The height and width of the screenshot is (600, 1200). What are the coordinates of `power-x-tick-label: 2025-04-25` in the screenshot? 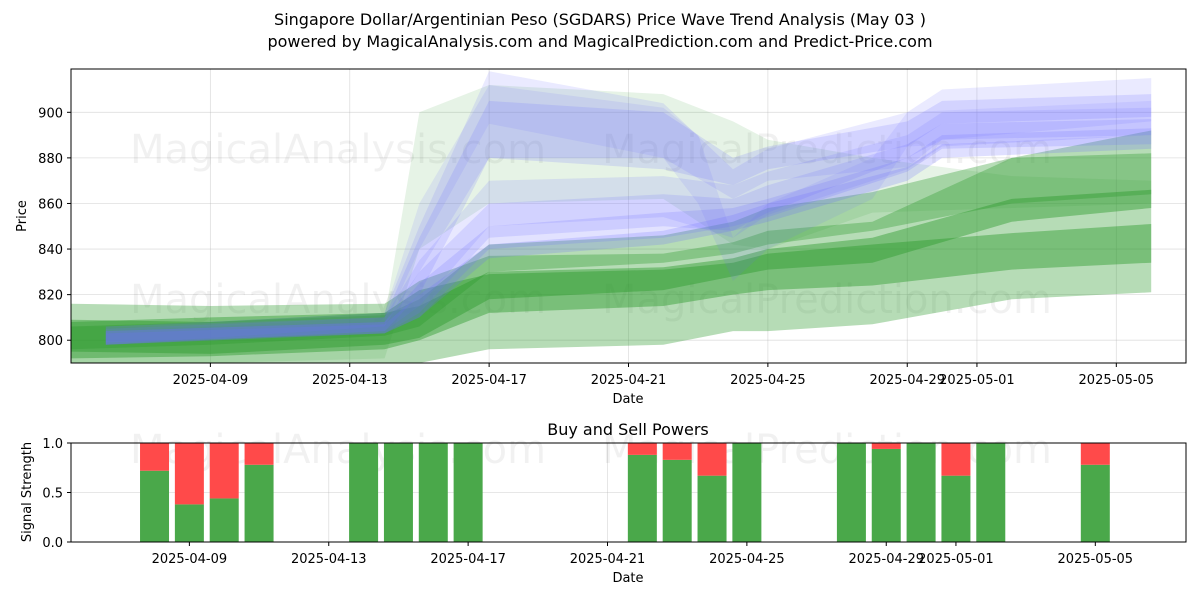 It's located at (747, 559).